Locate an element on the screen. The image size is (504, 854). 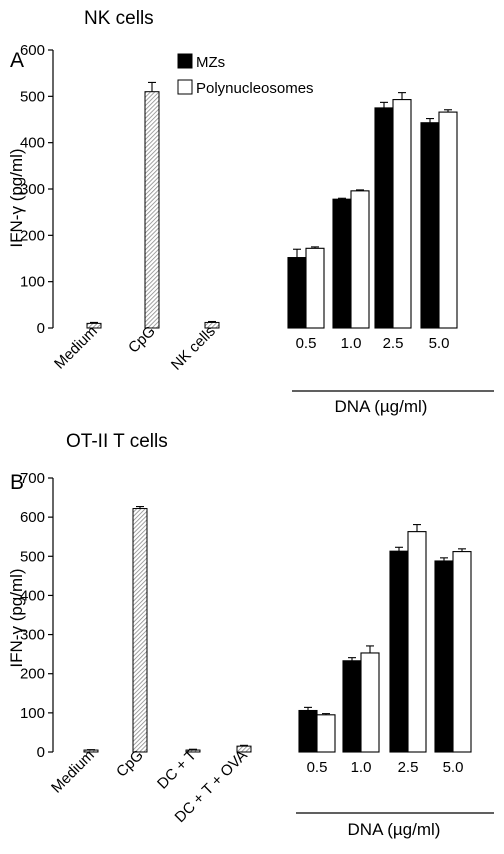
panel-b-y-axis-label: IFN-γ (pg/ml) is located at coordinates (16, 617).